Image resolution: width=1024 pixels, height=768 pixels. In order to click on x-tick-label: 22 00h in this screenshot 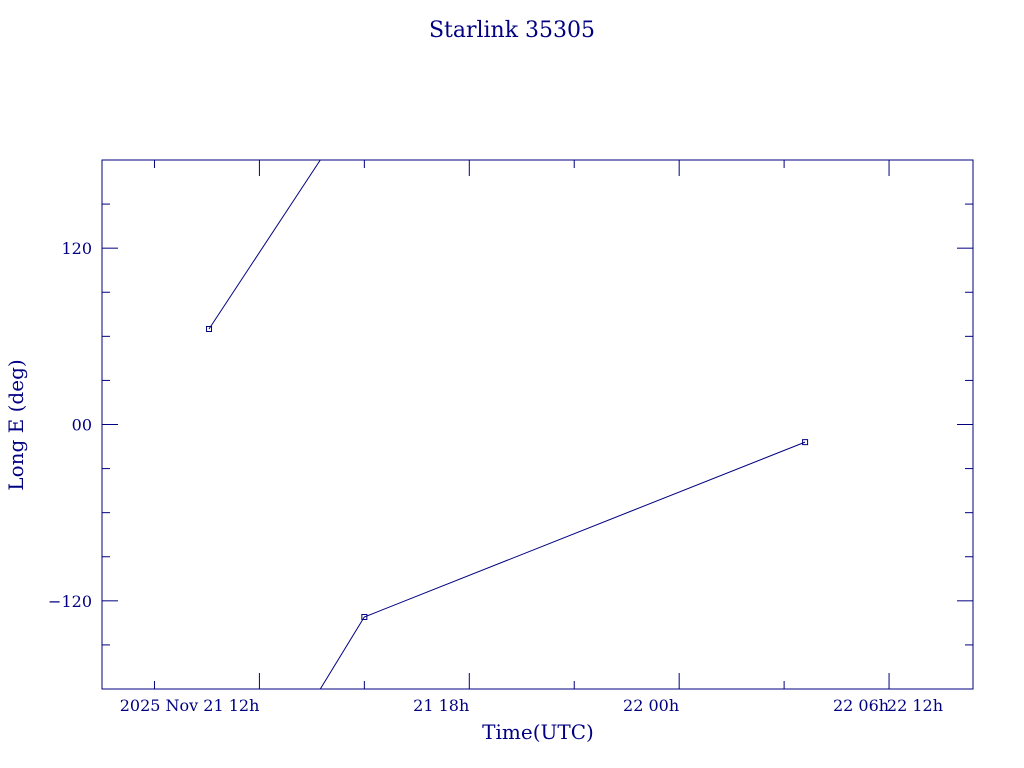, I will do `click(651, 705)`.